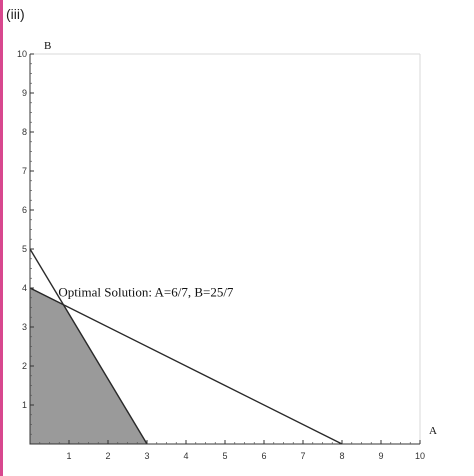 Image resolution: width=474 pixels, height=476 pixels. Describe the element at coordinates (433, 431) in the screenshot. I see `x-axis-label: A` at that location.